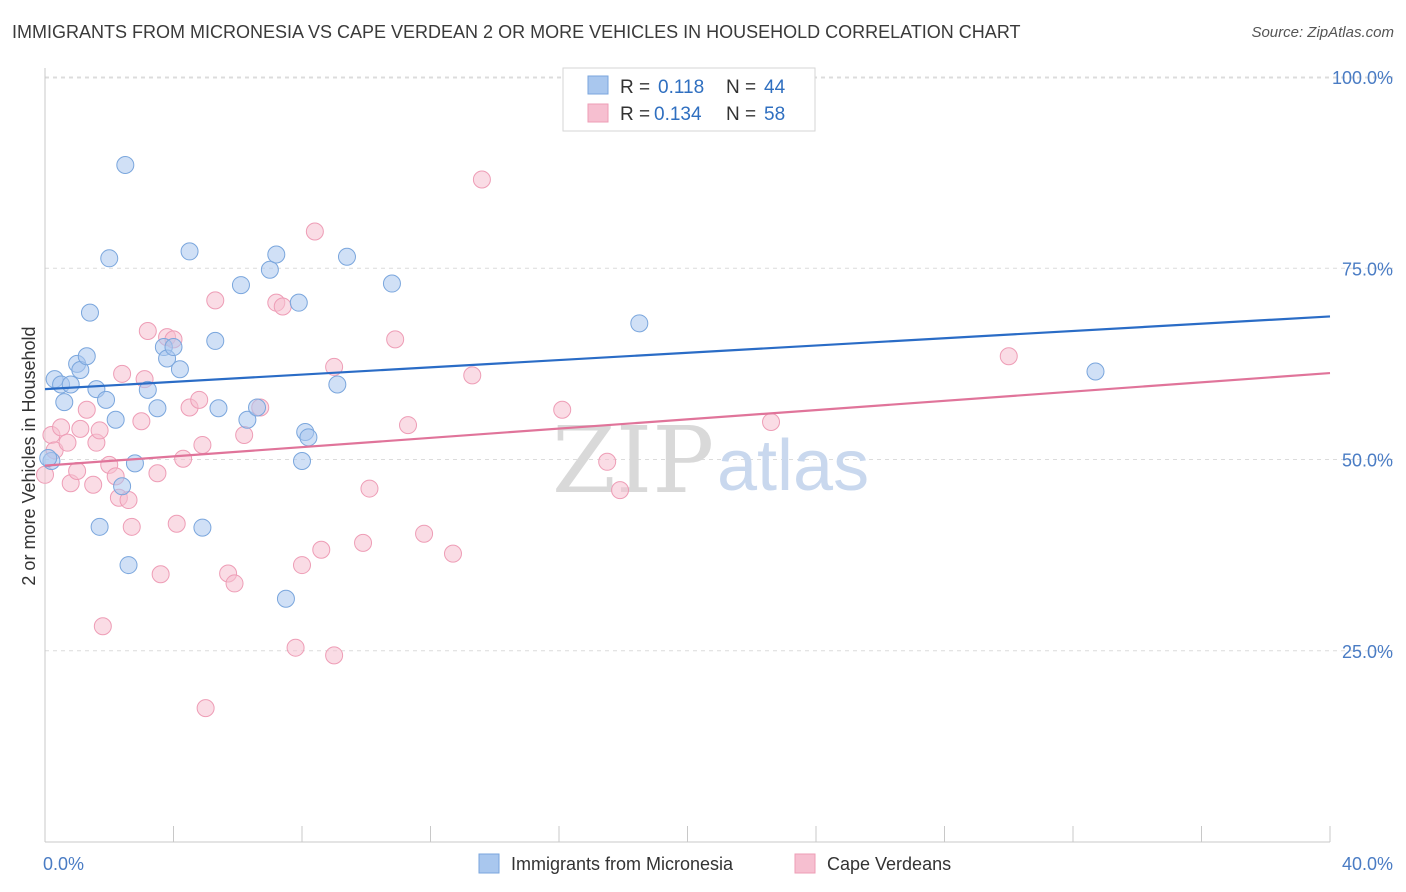  What do you see at coordinates (489, 863) in the screenshot?
I see `legend-bottom-swatch-blue` at bounding box center [489, 863].